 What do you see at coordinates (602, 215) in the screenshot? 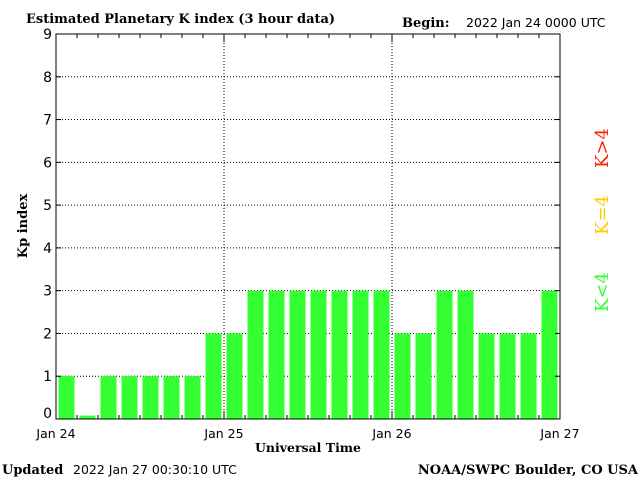
I see `legend-k-equal-4: K=4` at bounding box center [602, 215].